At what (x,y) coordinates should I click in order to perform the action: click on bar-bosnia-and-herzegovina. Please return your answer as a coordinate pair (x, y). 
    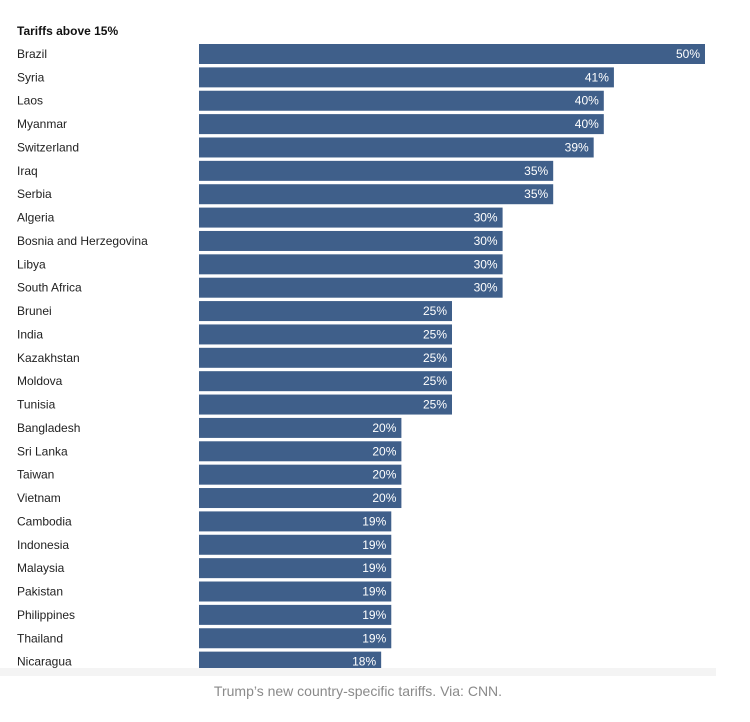
    Looking at the image, I should click on (351, 240).